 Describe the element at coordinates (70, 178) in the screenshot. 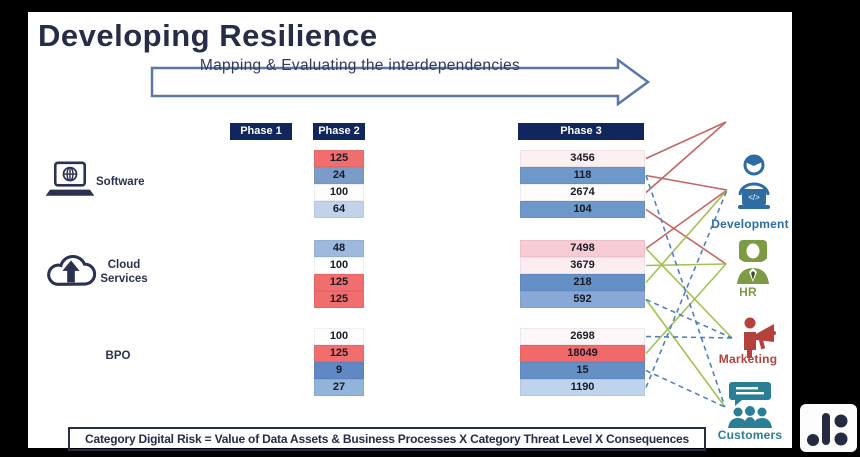

I see `laptop-globe-icon` at that location.